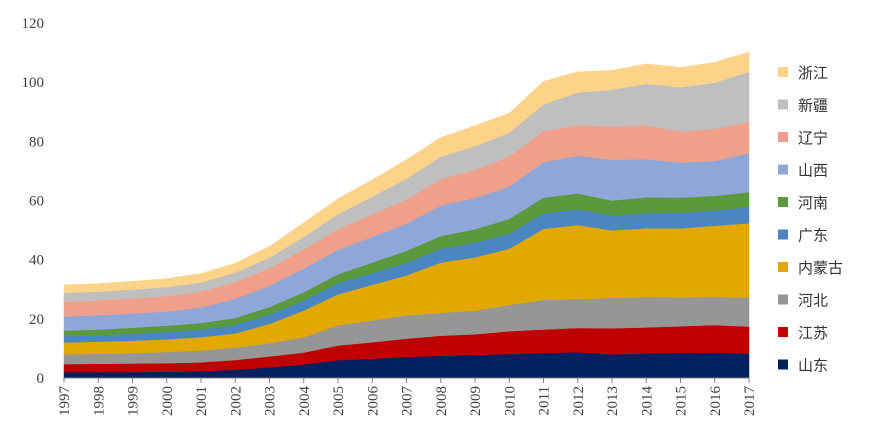 This screenshot has height=440, width=873. Describe the element at coordinates (579, 401) in the screenshot. I see `x-tick-label: 2012` at that location.